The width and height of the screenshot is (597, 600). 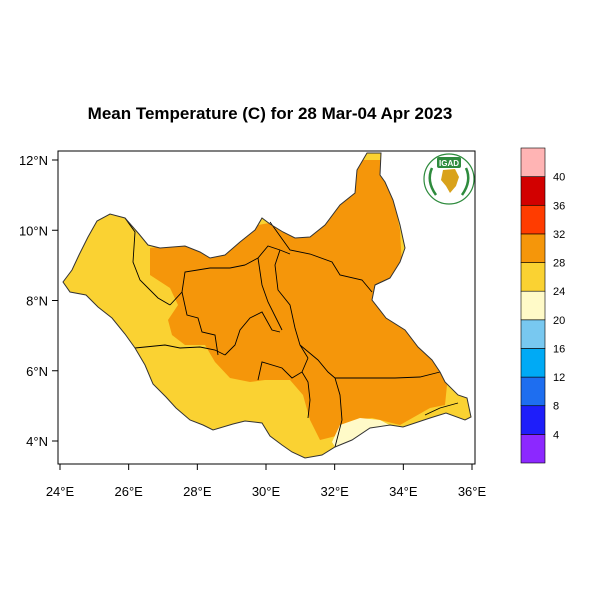 What do you see at coordinates (197, 491) in the screenshot?
I see `x-tick-label: 28°E` at bounding box center [197, 491].